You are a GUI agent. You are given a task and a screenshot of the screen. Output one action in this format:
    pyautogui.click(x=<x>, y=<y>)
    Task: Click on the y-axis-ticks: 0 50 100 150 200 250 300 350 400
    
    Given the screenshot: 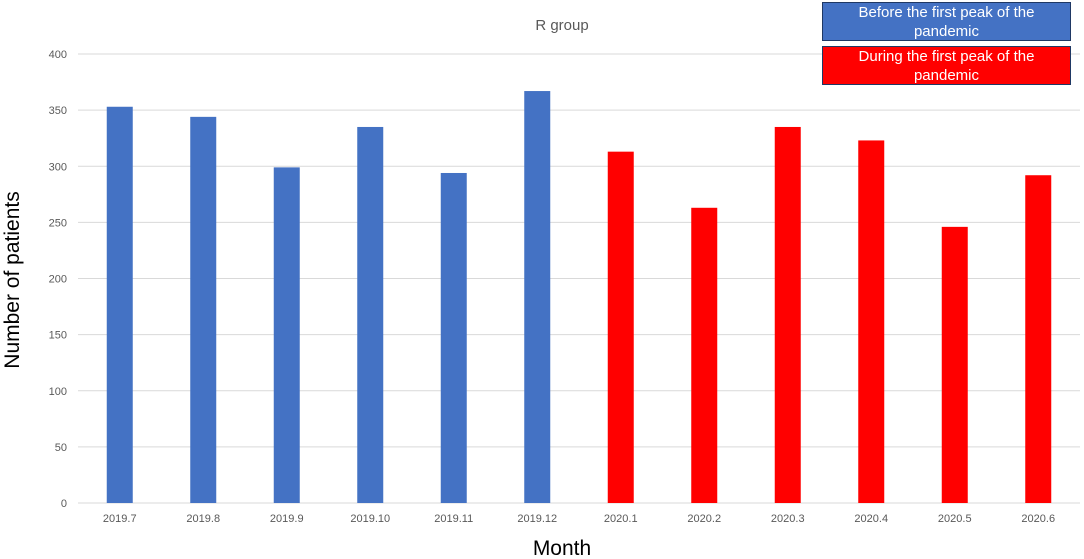 What is the action you would take?
    pyautogui.click(x=58, y=279)
    